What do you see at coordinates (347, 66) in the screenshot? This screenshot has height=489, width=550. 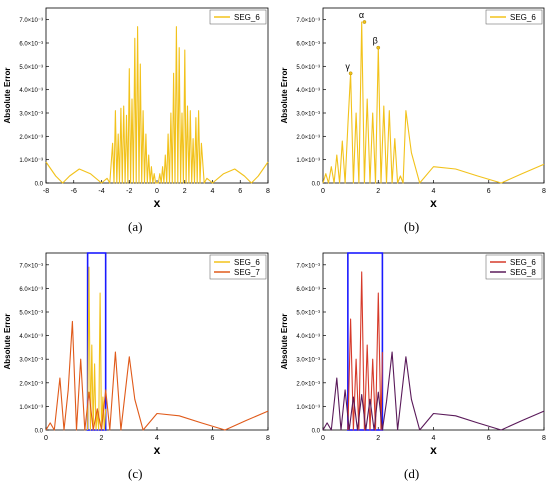 I see `annotation-label: γ` at bounding box center [347, 66].